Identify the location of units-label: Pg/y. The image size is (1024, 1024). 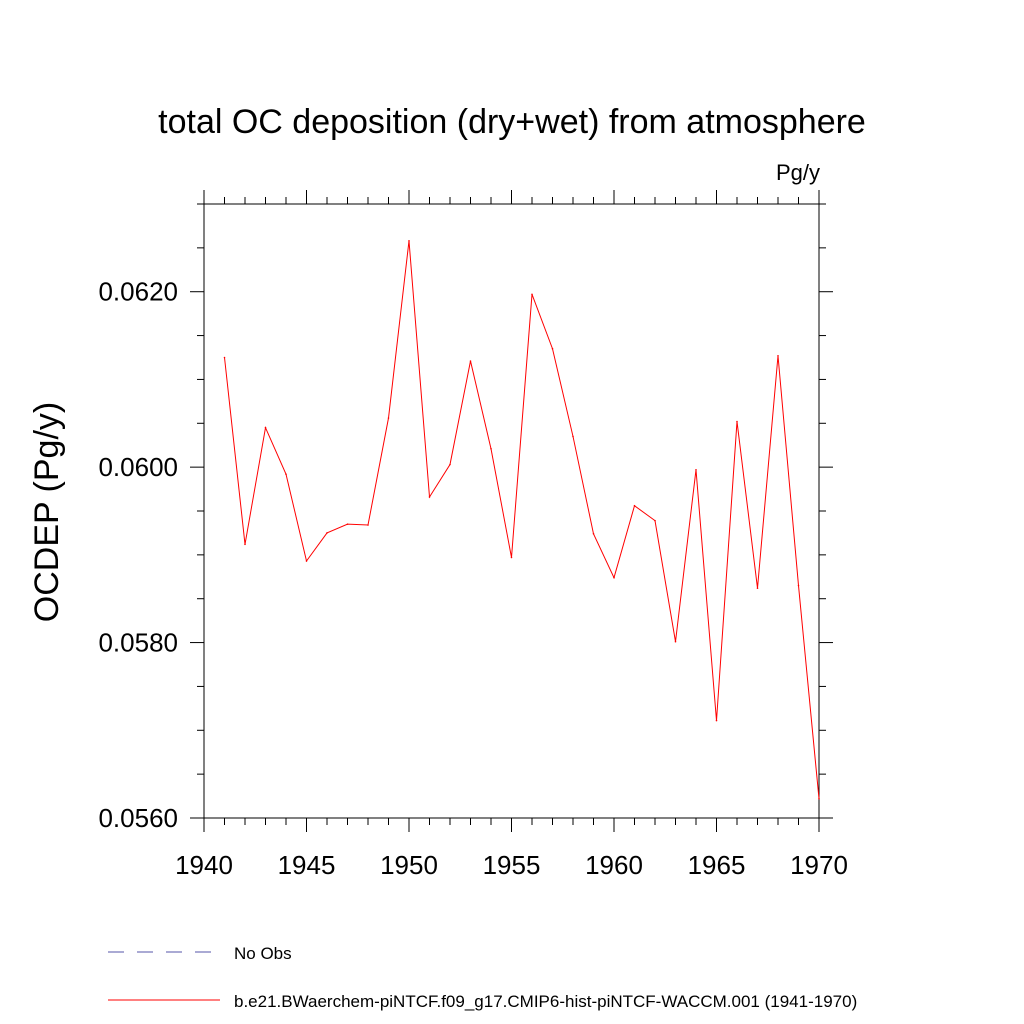
(798, 172).